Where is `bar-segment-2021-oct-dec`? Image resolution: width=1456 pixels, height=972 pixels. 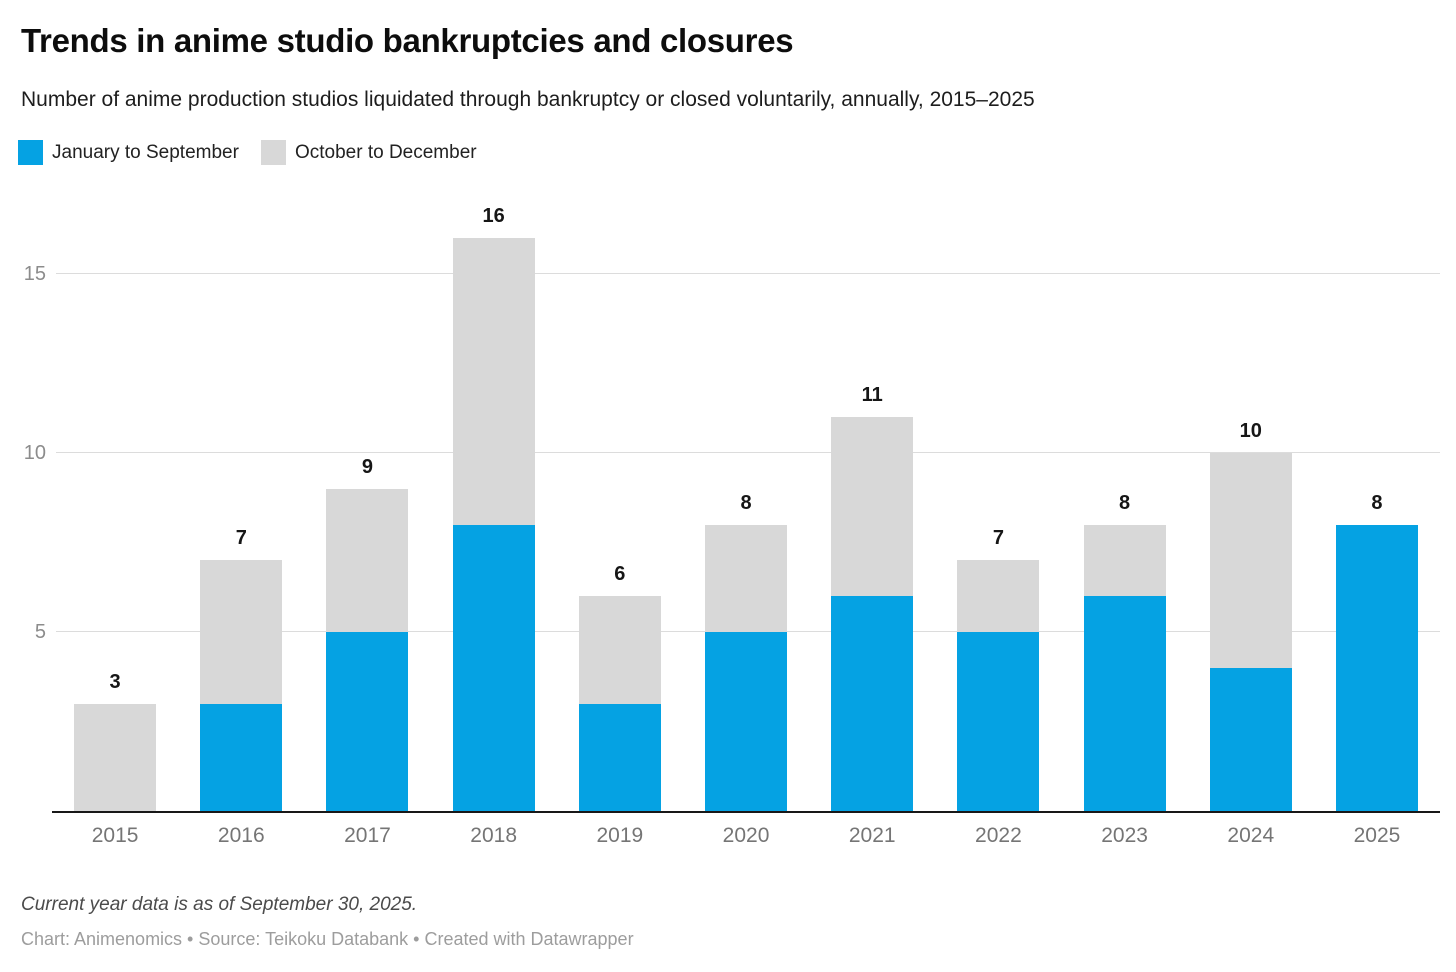
bar-segment-2021-oct-dec is located at coordinates (872, 507).